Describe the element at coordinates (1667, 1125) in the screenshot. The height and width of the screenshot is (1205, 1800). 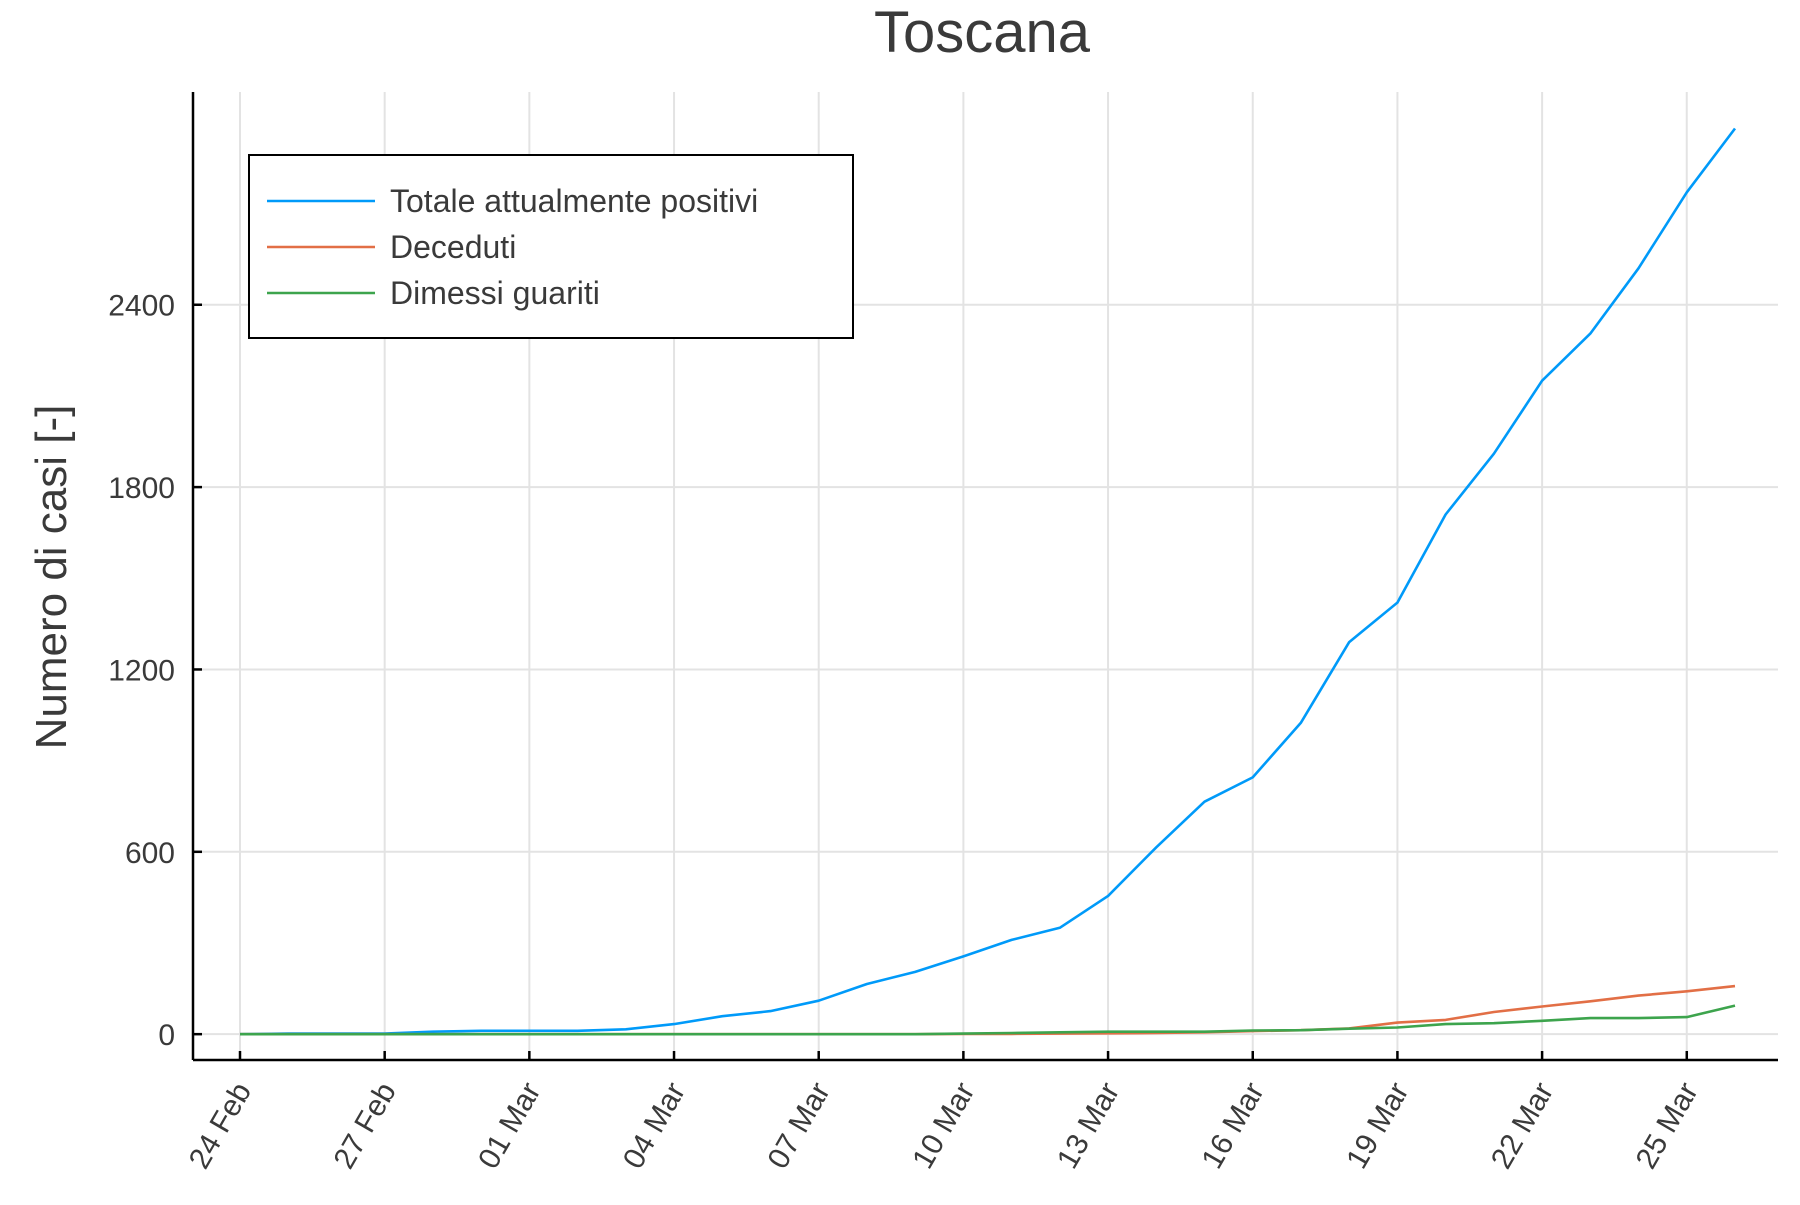
I see `x-tick-label: 25 Mar` at that location.